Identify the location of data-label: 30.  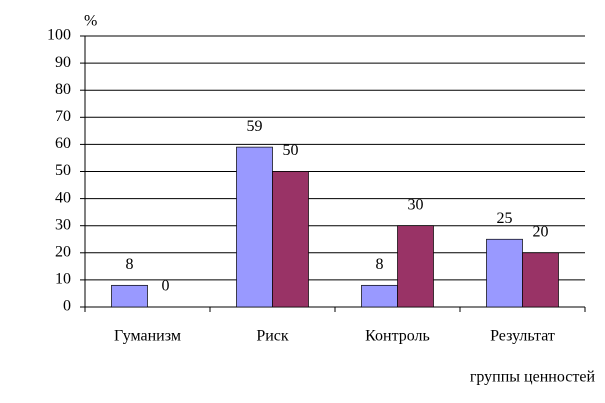
(416, 204).